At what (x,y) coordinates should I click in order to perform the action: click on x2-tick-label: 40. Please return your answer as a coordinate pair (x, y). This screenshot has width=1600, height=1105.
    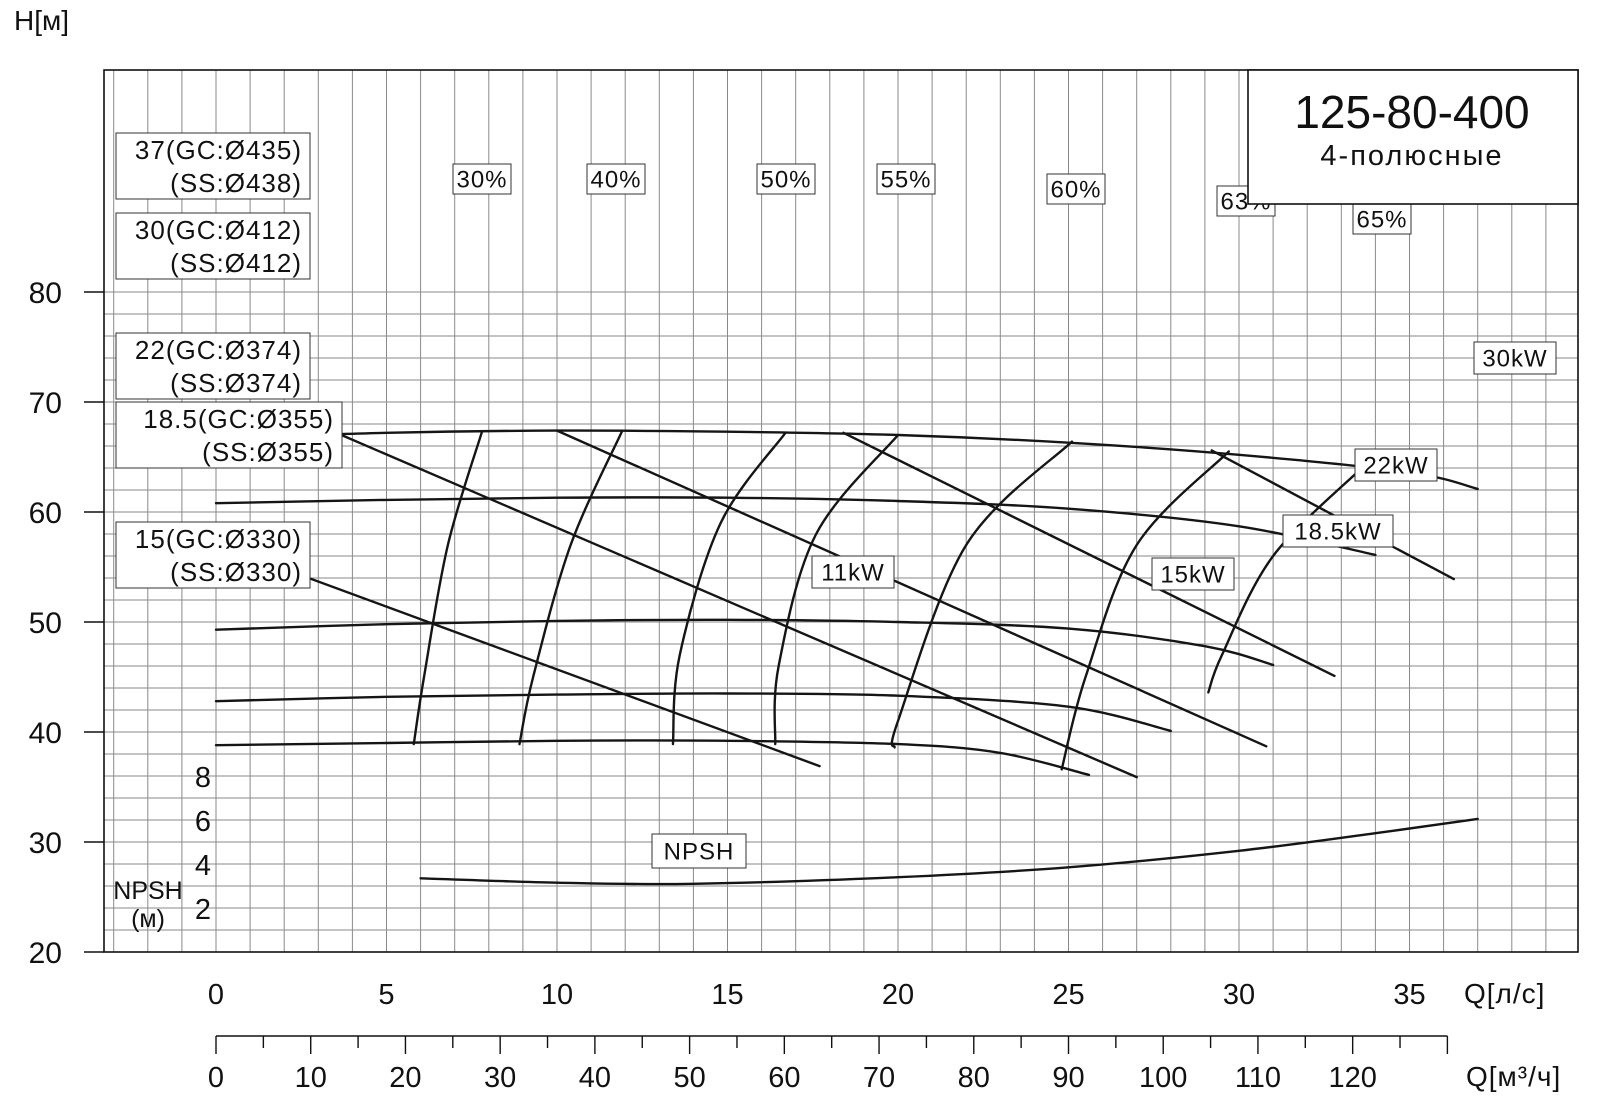
    Looking at the image, I should click on (595, 1078).